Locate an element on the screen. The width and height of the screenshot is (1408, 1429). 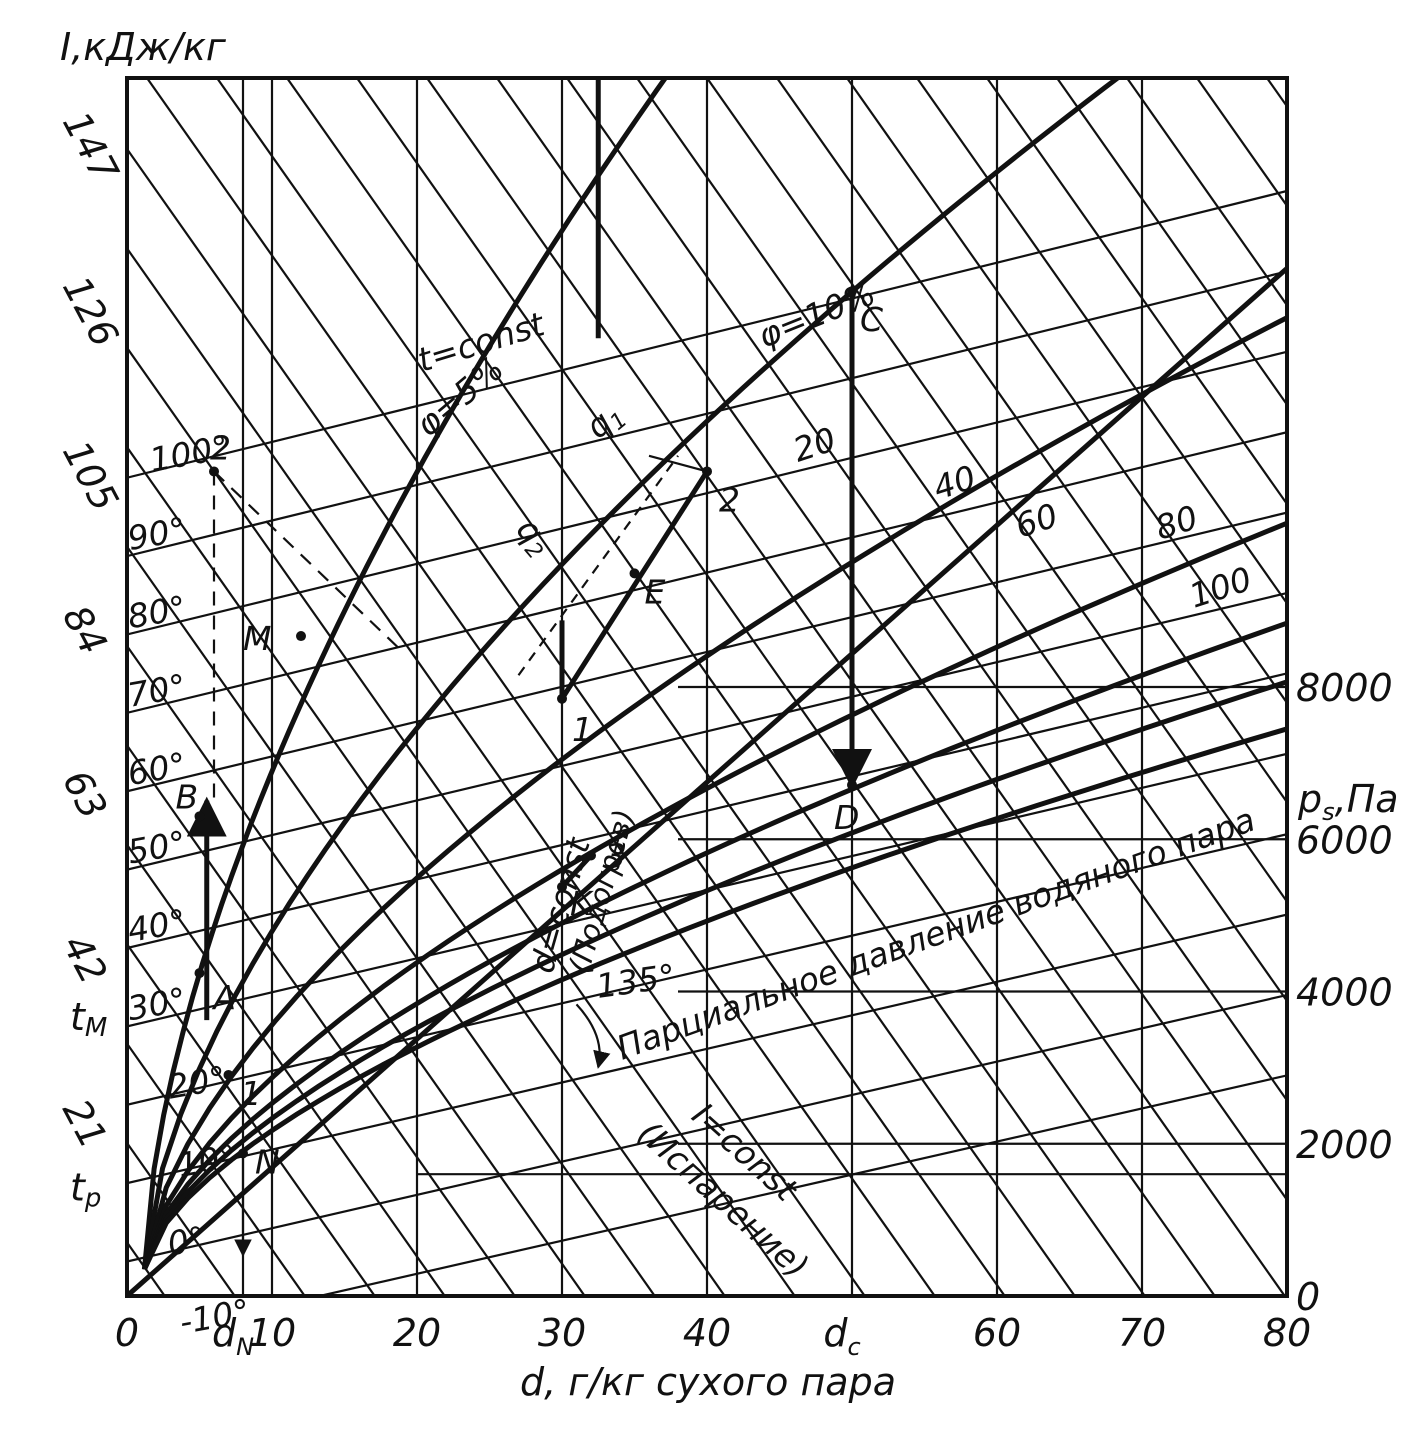
x-tick-label: 80 is located at coordinates (1287, 1333).